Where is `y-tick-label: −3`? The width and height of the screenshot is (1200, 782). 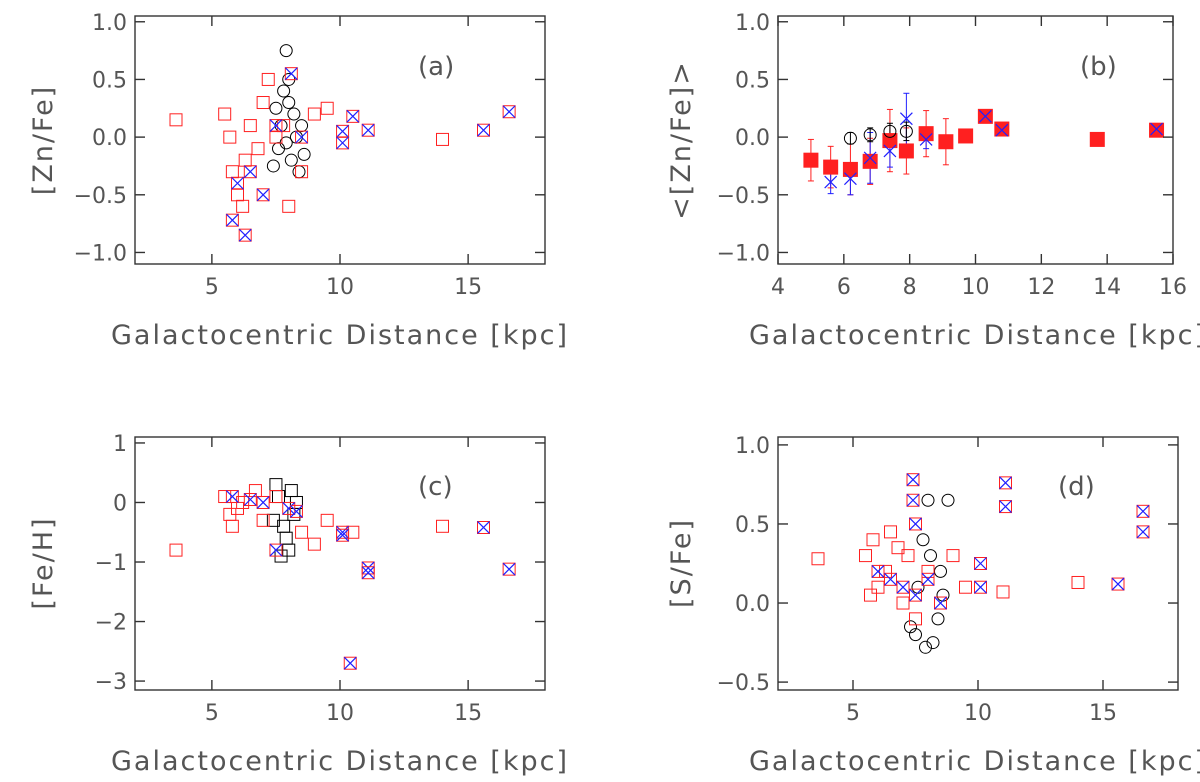
y-tick-label: −3 is located at coordinates (111, 682).